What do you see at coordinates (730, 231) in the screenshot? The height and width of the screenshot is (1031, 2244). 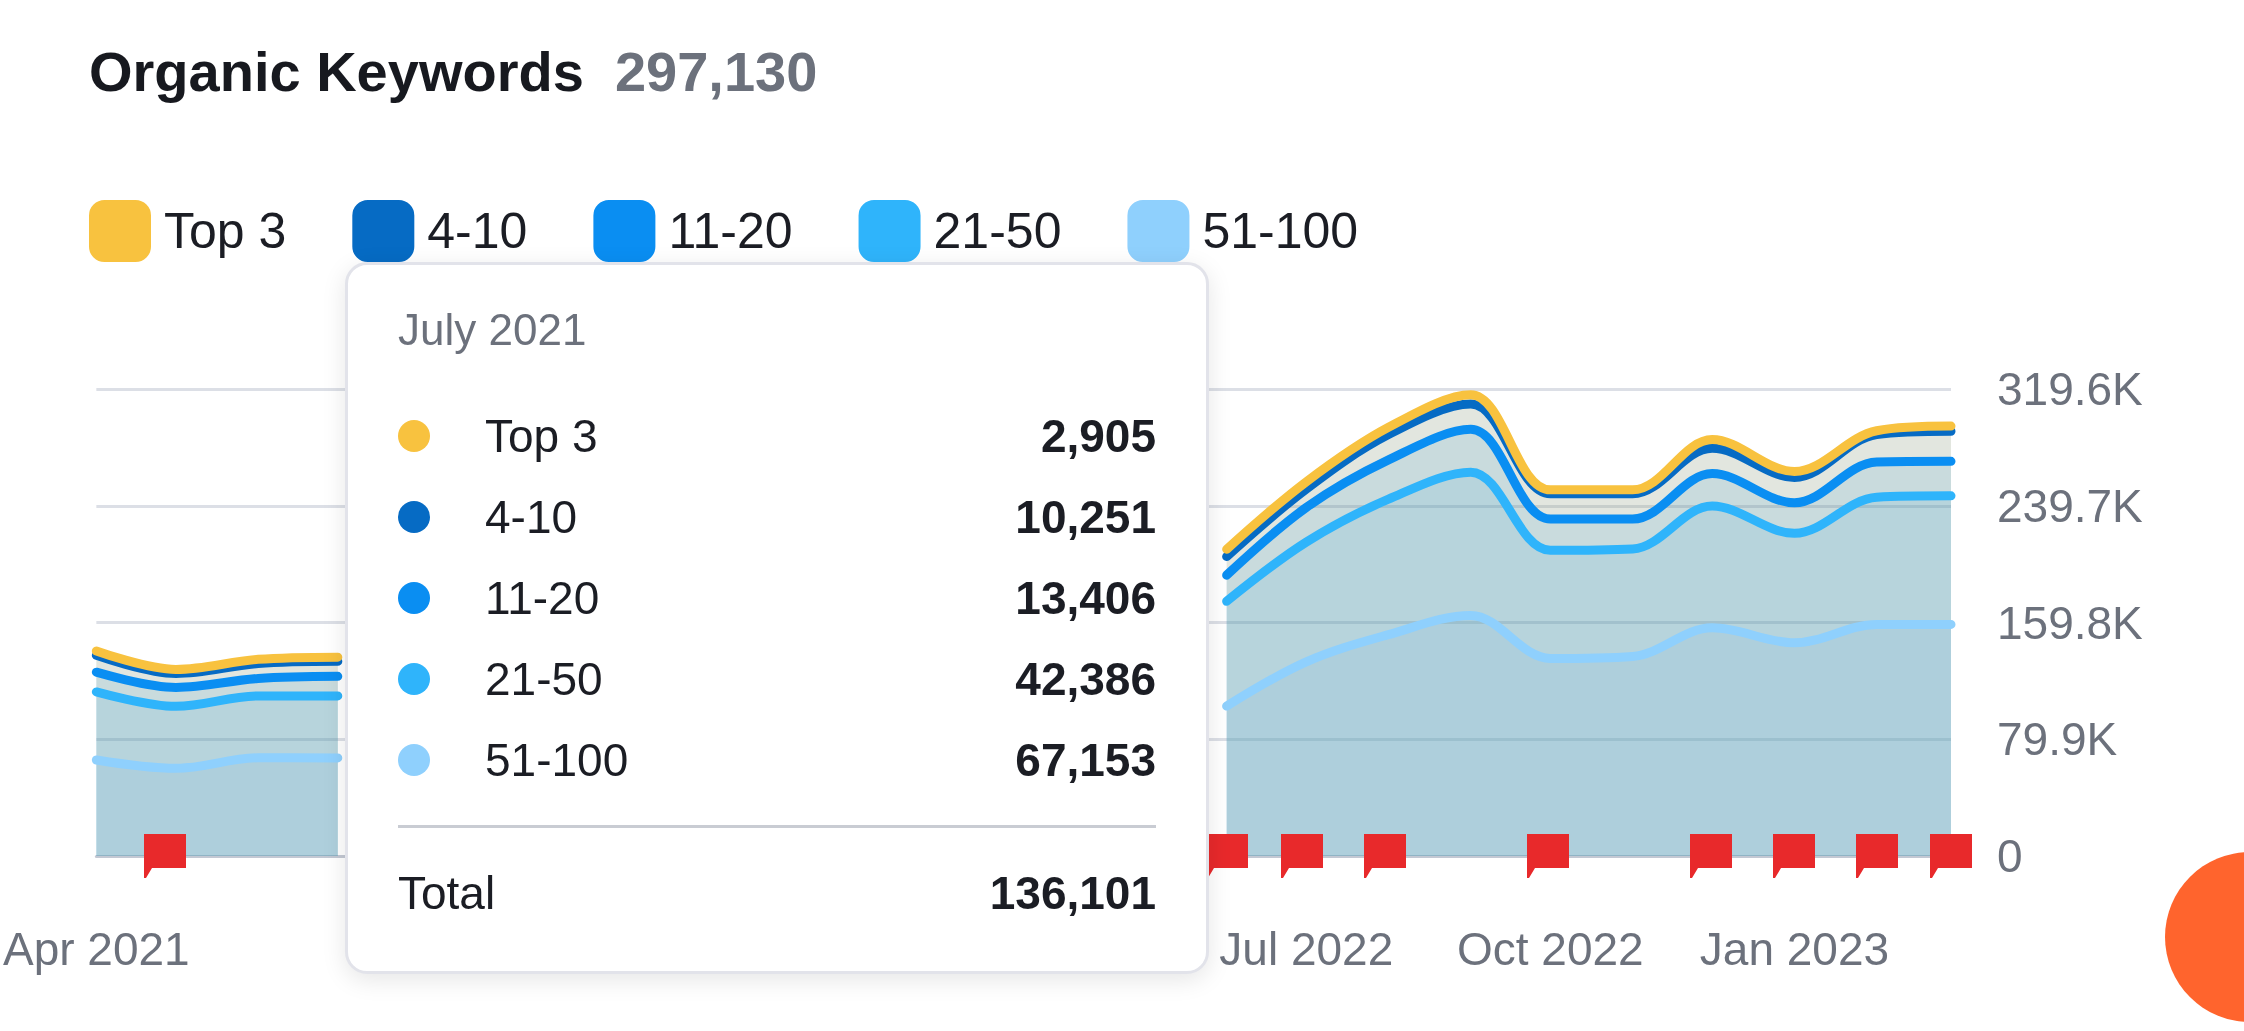 I see `legend-label: 11-20` at bounding box center [730, 231].